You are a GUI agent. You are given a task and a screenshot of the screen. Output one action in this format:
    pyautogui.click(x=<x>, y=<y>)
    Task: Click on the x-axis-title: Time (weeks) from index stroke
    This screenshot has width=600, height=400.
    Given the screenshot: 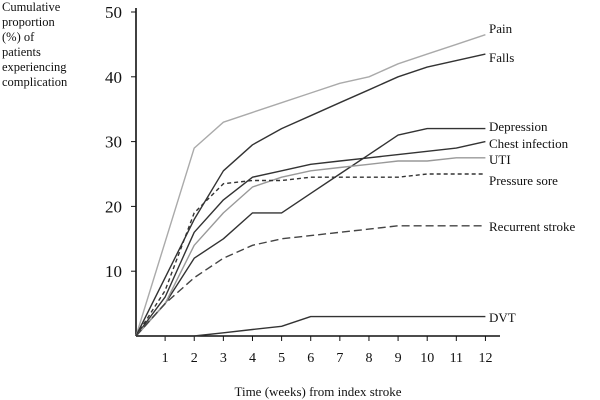 What is the action you would take?
    pyautogui.click(x=317, y=391)
    